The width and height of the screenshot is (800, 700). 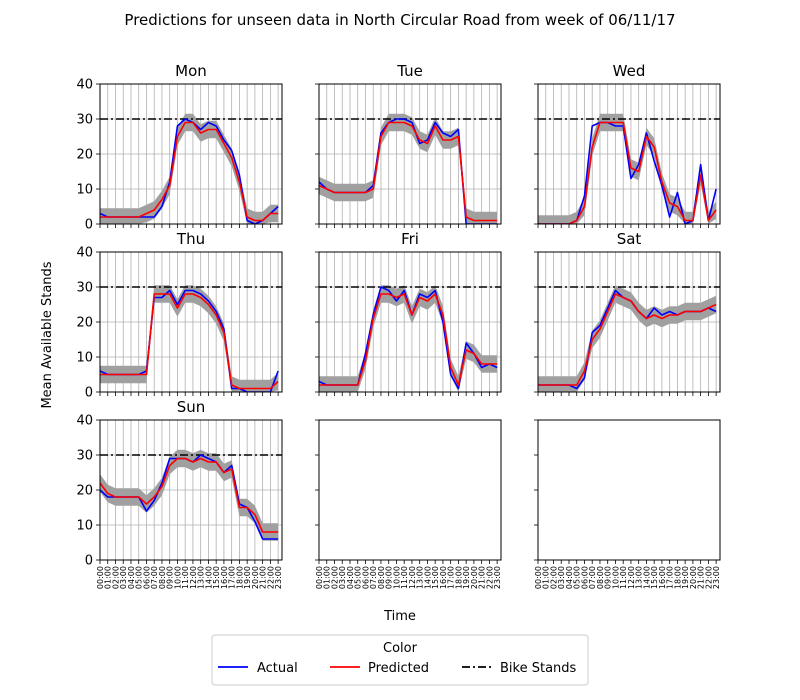 I want to click on subplot-wed: Wed, so click(x=627, y=145).